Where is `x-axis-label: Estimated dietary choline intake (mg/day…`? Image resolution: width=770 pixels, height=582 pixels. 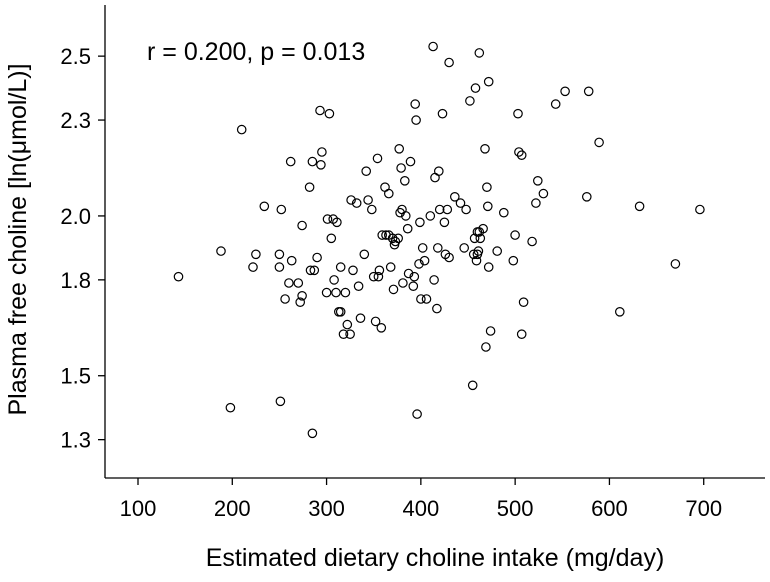
x-axis-label: Estimated dietary choline intake (mg/day… is located at coordinates (435, 558).